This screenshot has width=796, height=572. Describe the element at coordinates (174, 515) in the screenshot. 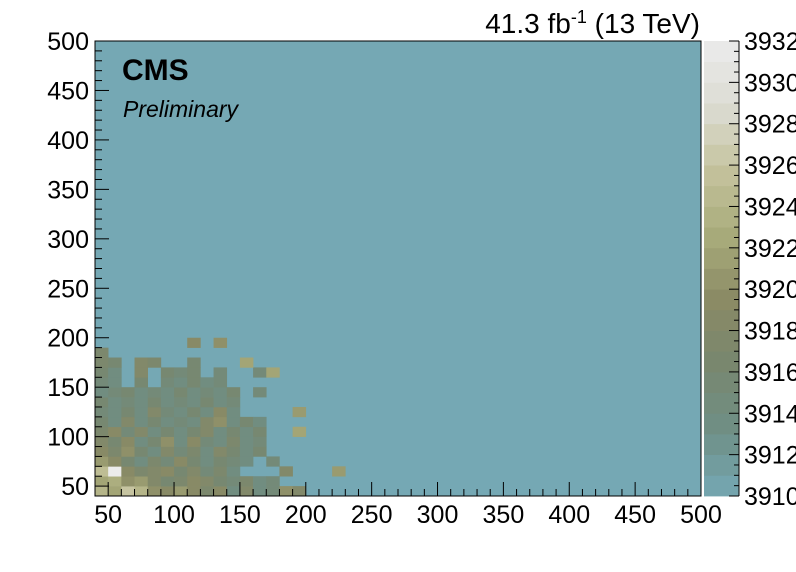

I see `x-tick-label: 100` at that location.